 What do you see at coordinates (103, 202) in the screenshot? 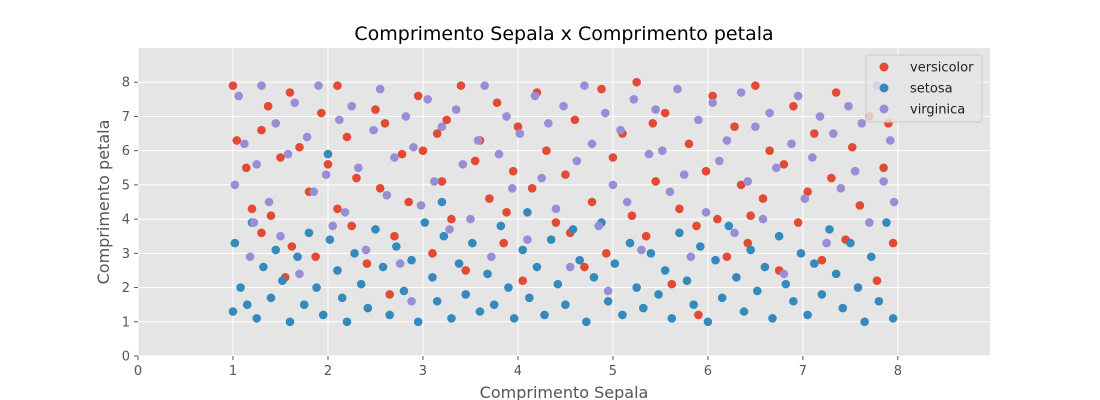
I see `y-axis-label: Comprimento petala` at bounding box center [103, 202].